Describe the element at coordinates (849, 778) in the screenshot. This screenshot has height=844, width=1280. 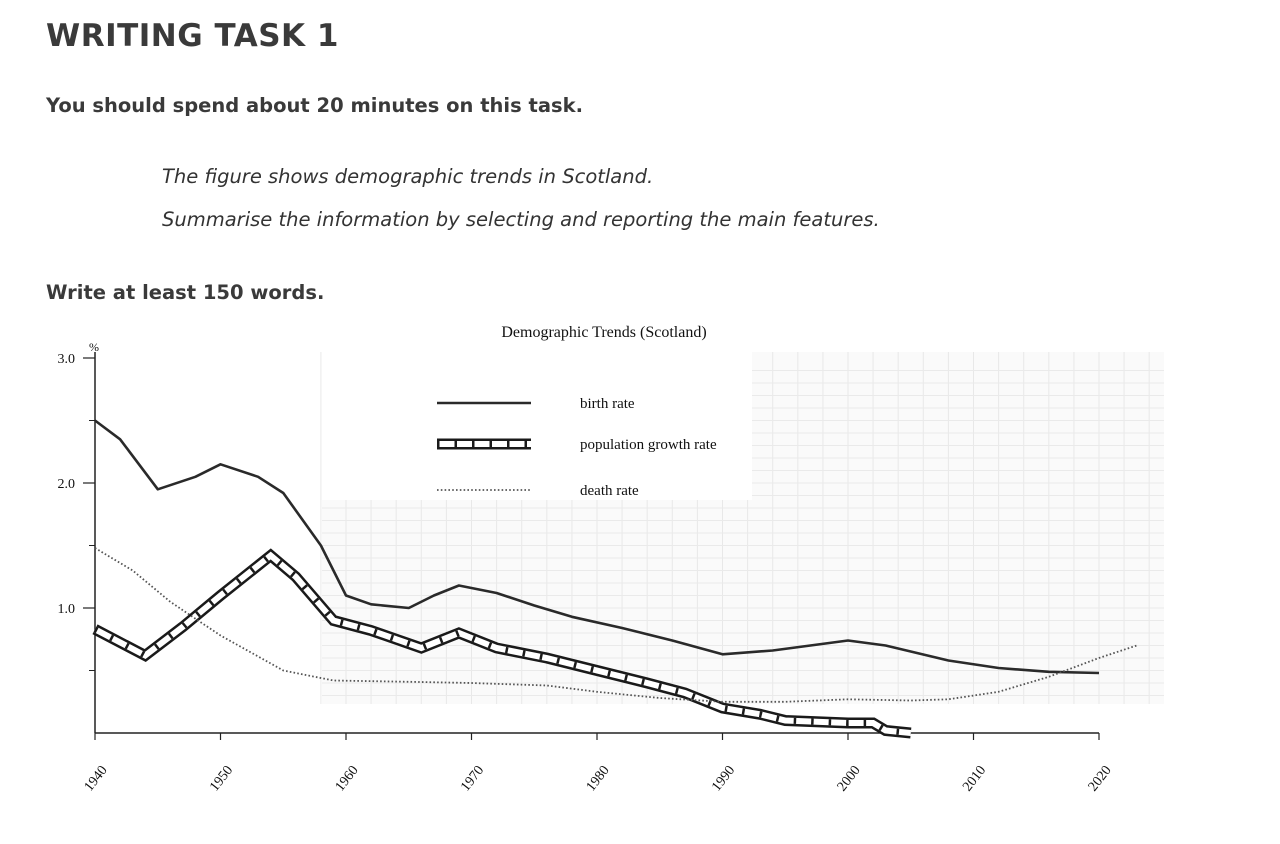
I see `x-tick-label: 2000` at that location.